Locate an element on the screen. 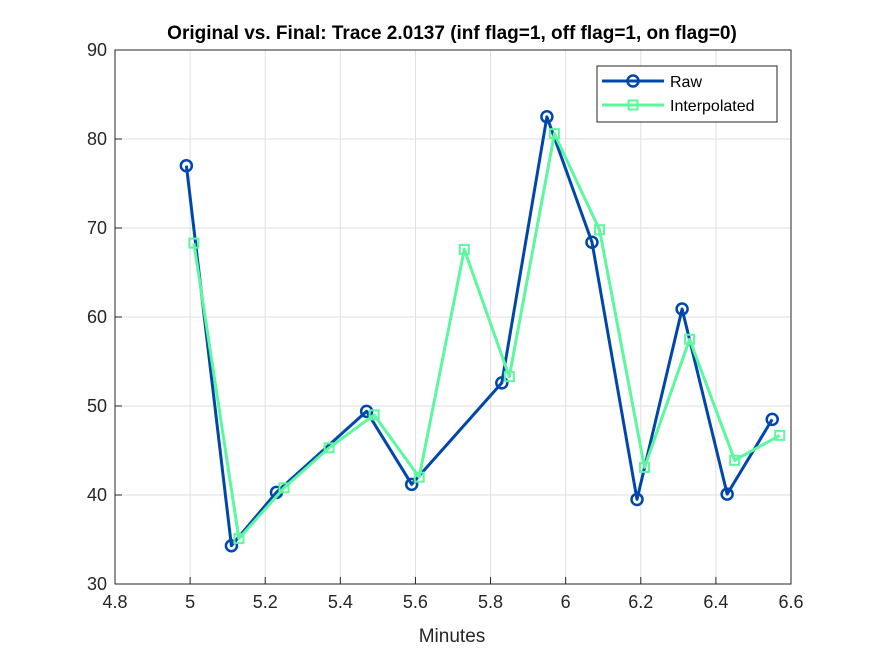  x-tick-label: 5.6 is located at coordinates (415, 602).